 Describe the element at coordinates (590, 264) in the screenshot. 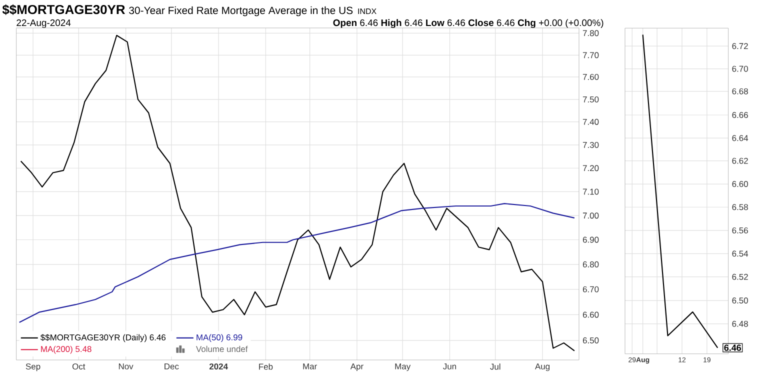

I see `y-tick-label: 6.80` at that location.